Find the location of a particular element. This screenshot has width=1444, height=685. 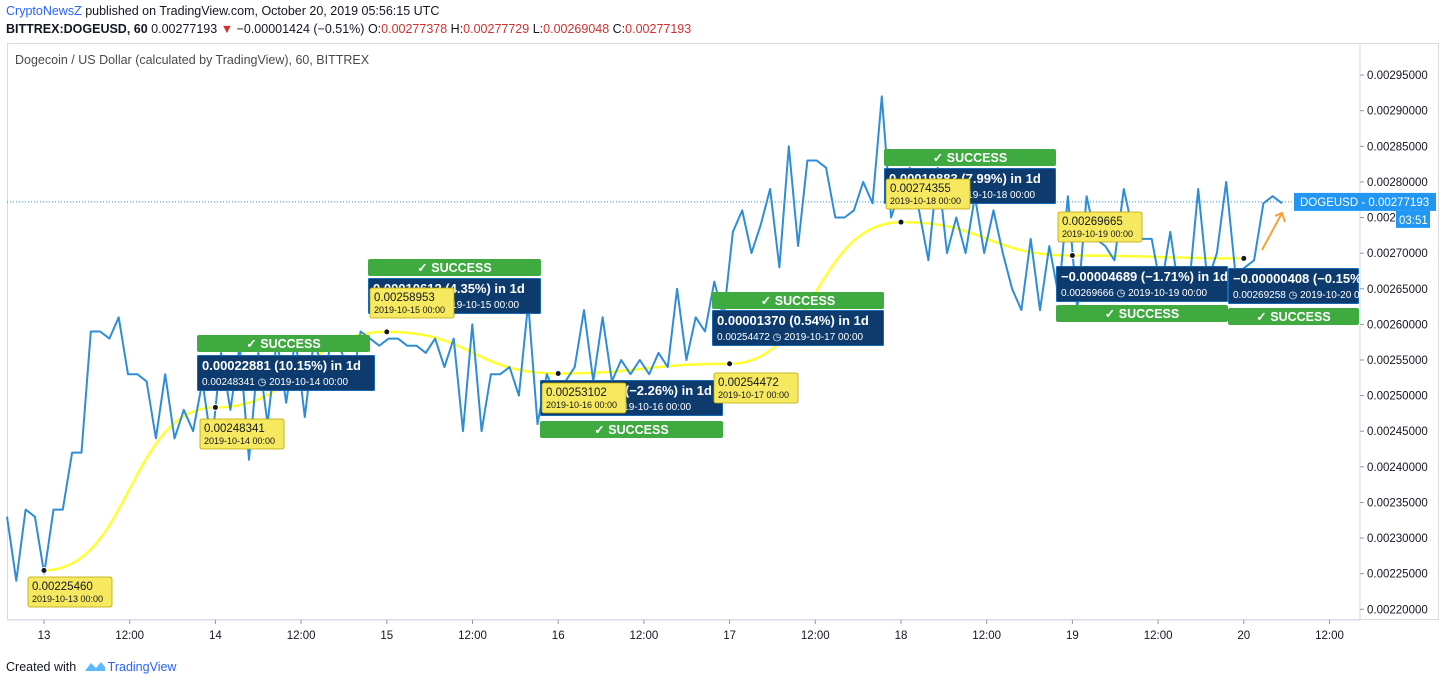

y-tick-label: 0.00285000 is located at coordinates (1397, 147).